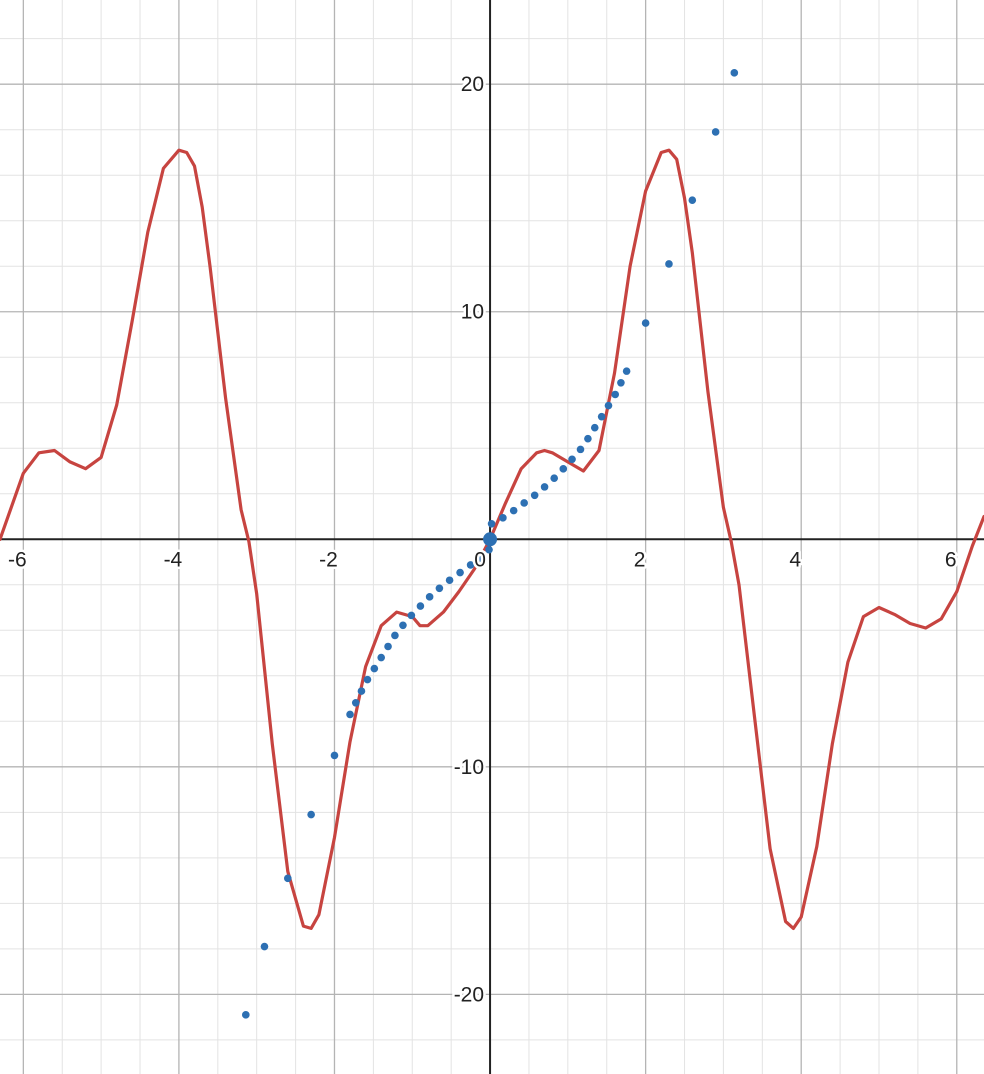 This screenshot has width=984, height=1074. What do you see at coordinates (795, 559) in the screenshot?
I see `x-tick-label: 4` at bounding box center [795, 559].